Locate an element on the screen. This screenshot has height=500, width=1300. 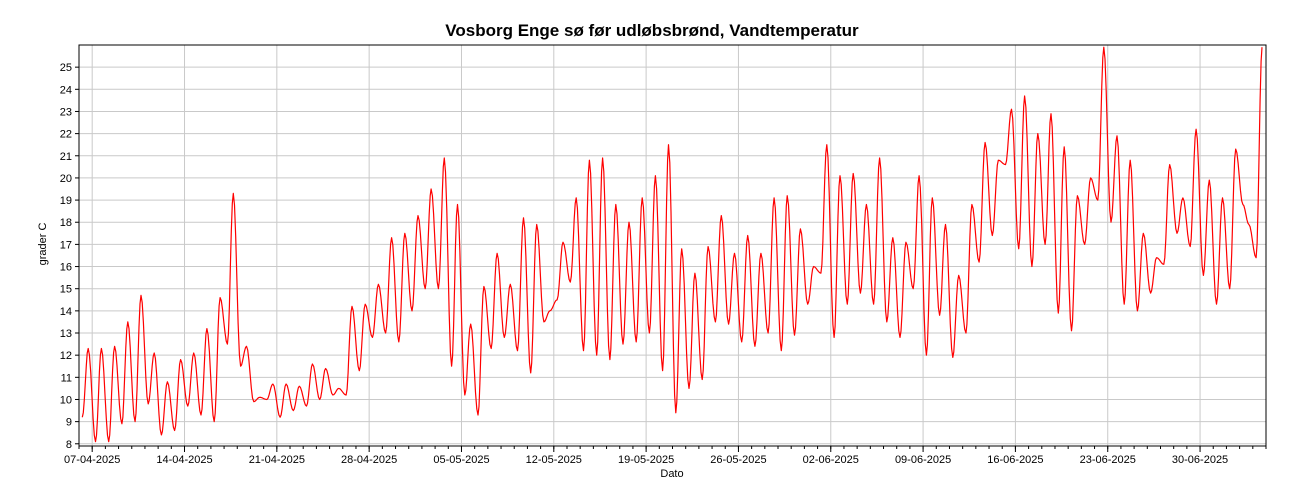
y-tick-label: 11 is located at coordinates (66, 378).